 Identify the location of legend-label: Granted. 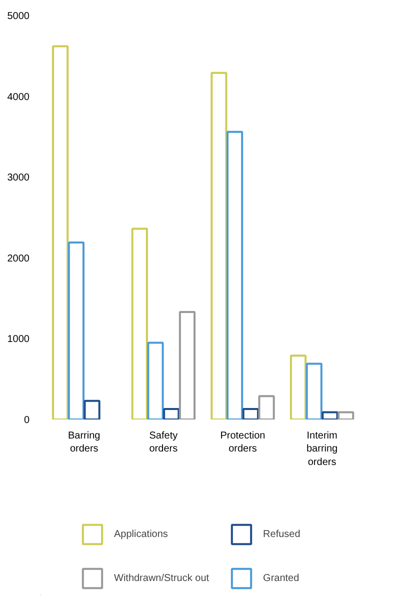
(281, 578).